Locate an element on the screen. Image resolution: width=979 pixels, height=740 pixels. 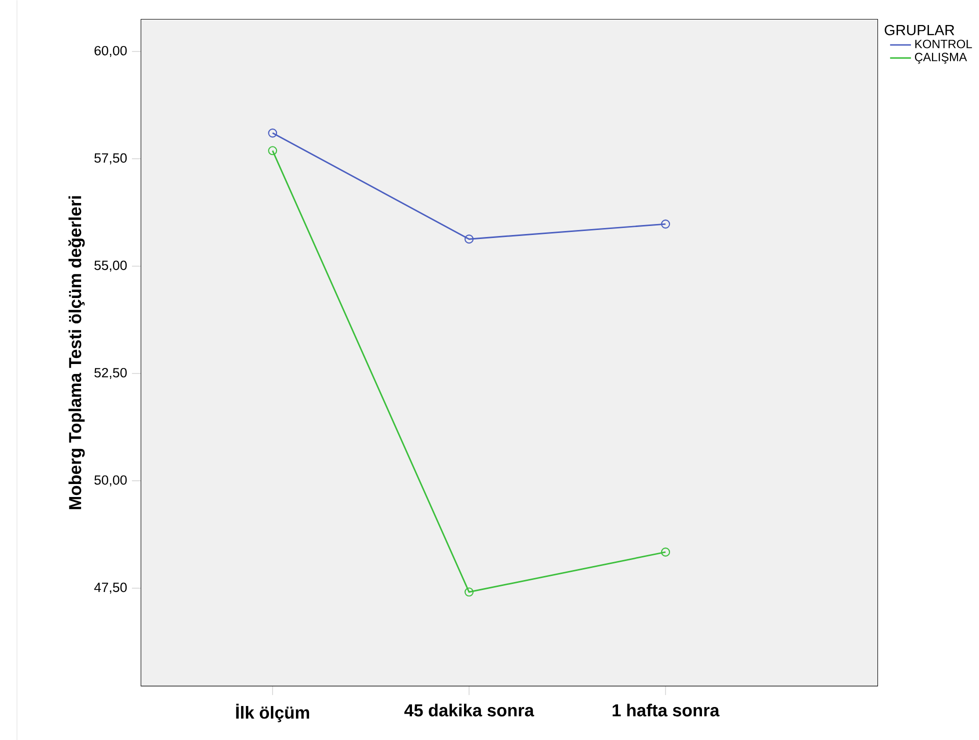
x-tick-label: 1 hafta sonra is located at coordinates (666, 710).